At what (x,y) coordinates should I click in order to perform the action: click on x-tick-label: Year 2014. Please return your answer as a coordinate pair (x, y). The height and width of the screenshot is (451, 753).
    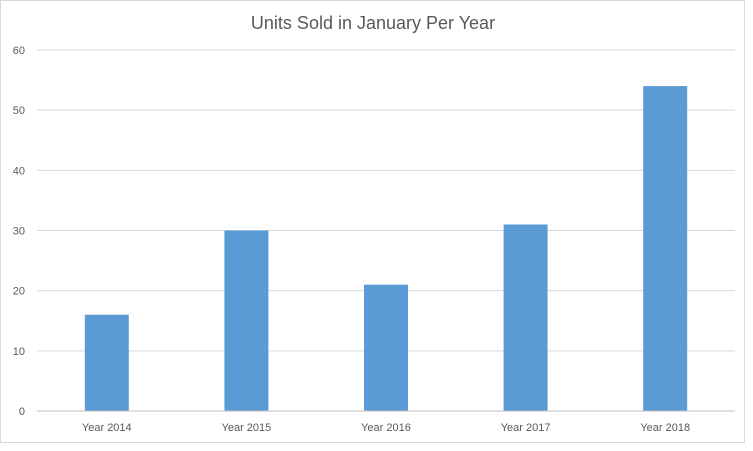
    Looking at the image, I should click on (107, 428).